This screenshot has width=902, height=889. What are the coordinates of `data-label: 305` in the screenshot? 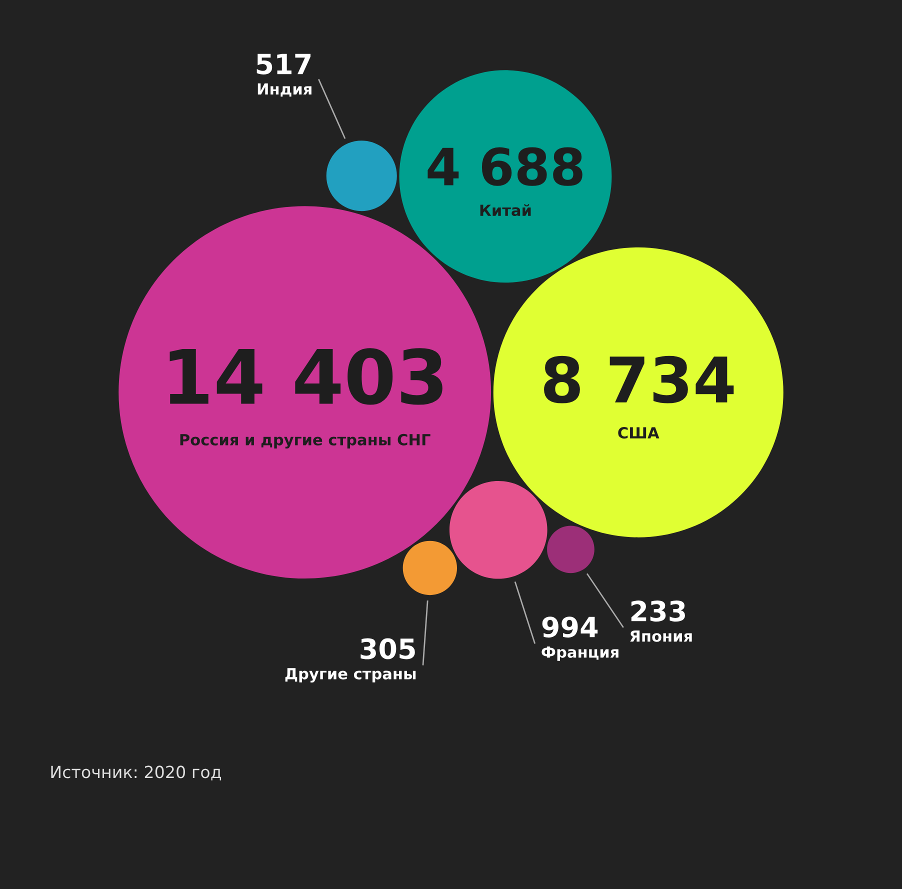 It's located at (387, 649).